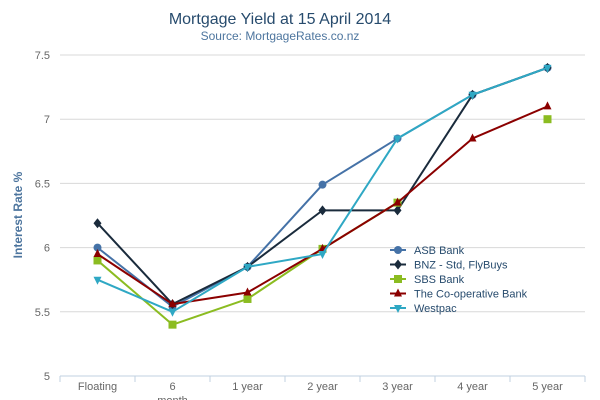 The image size is (600, 400). I want to click on legend-label: BNZ - Std, FlyBuys, so click(461, 266).